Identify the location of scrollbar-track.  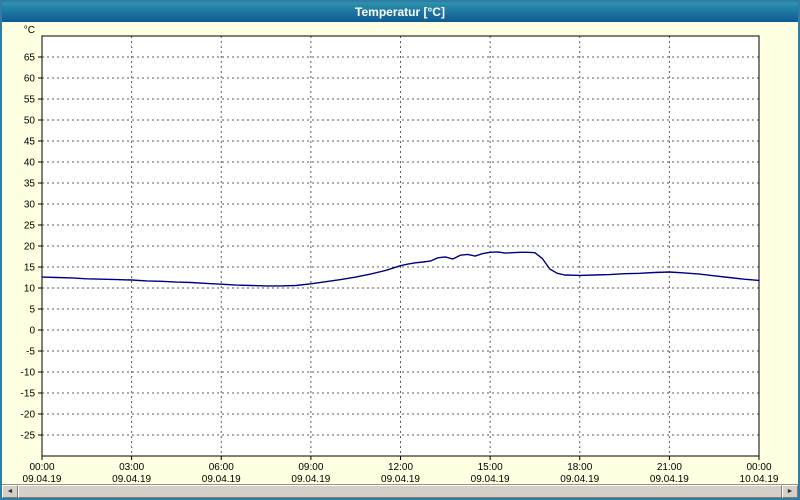
(400, 491).